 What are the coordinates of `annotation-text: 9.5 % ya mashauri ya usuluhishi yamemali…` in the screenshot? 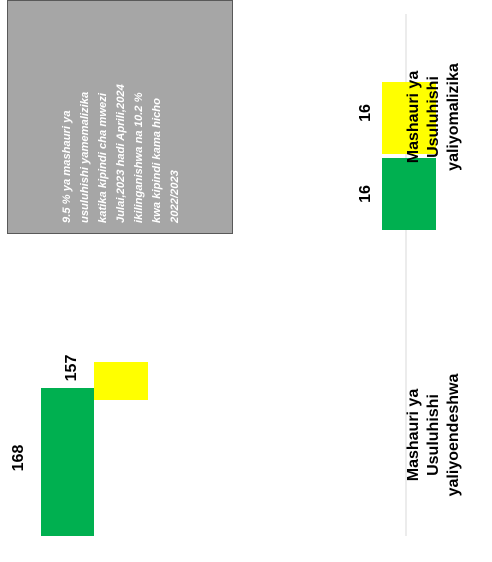 It's located at (121, 153).